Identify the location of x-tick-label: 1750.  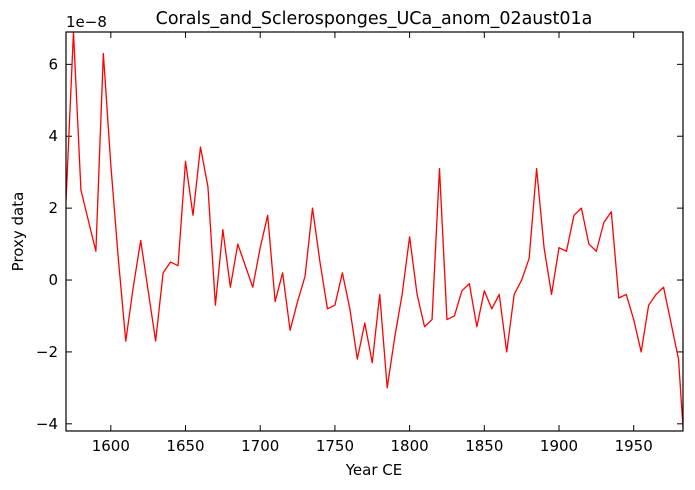
(335, 446).